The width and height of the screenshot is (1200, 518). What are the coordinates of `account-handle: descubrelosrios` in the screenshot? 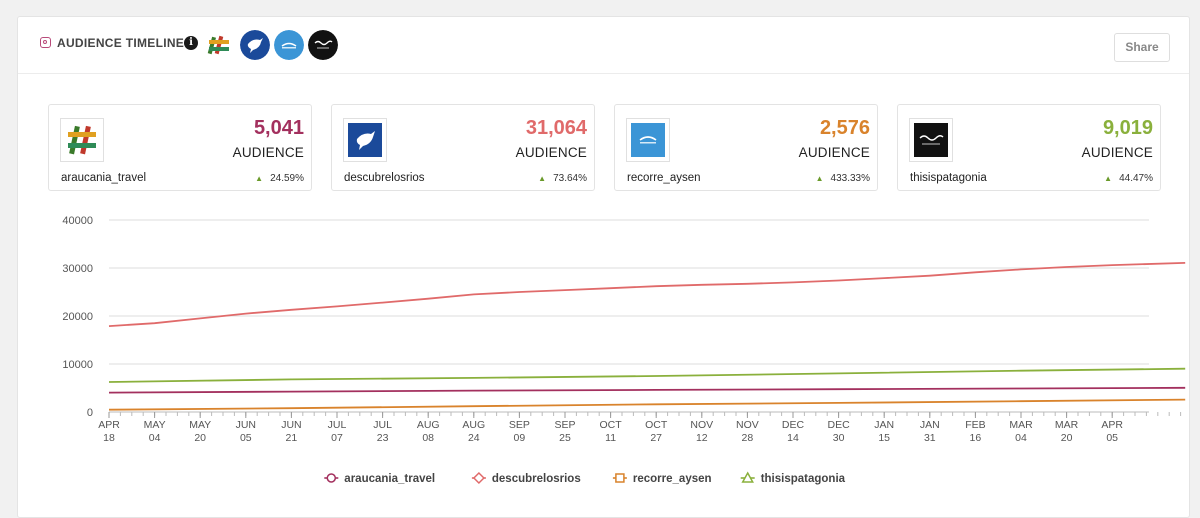 It's located at (384, 178).